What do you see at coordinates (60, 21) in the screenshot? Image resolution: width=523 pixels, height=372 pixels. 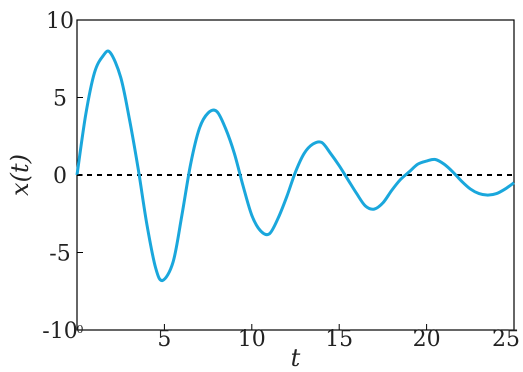 I see `y-tick-label: 10` at bounding box center [60, 21].